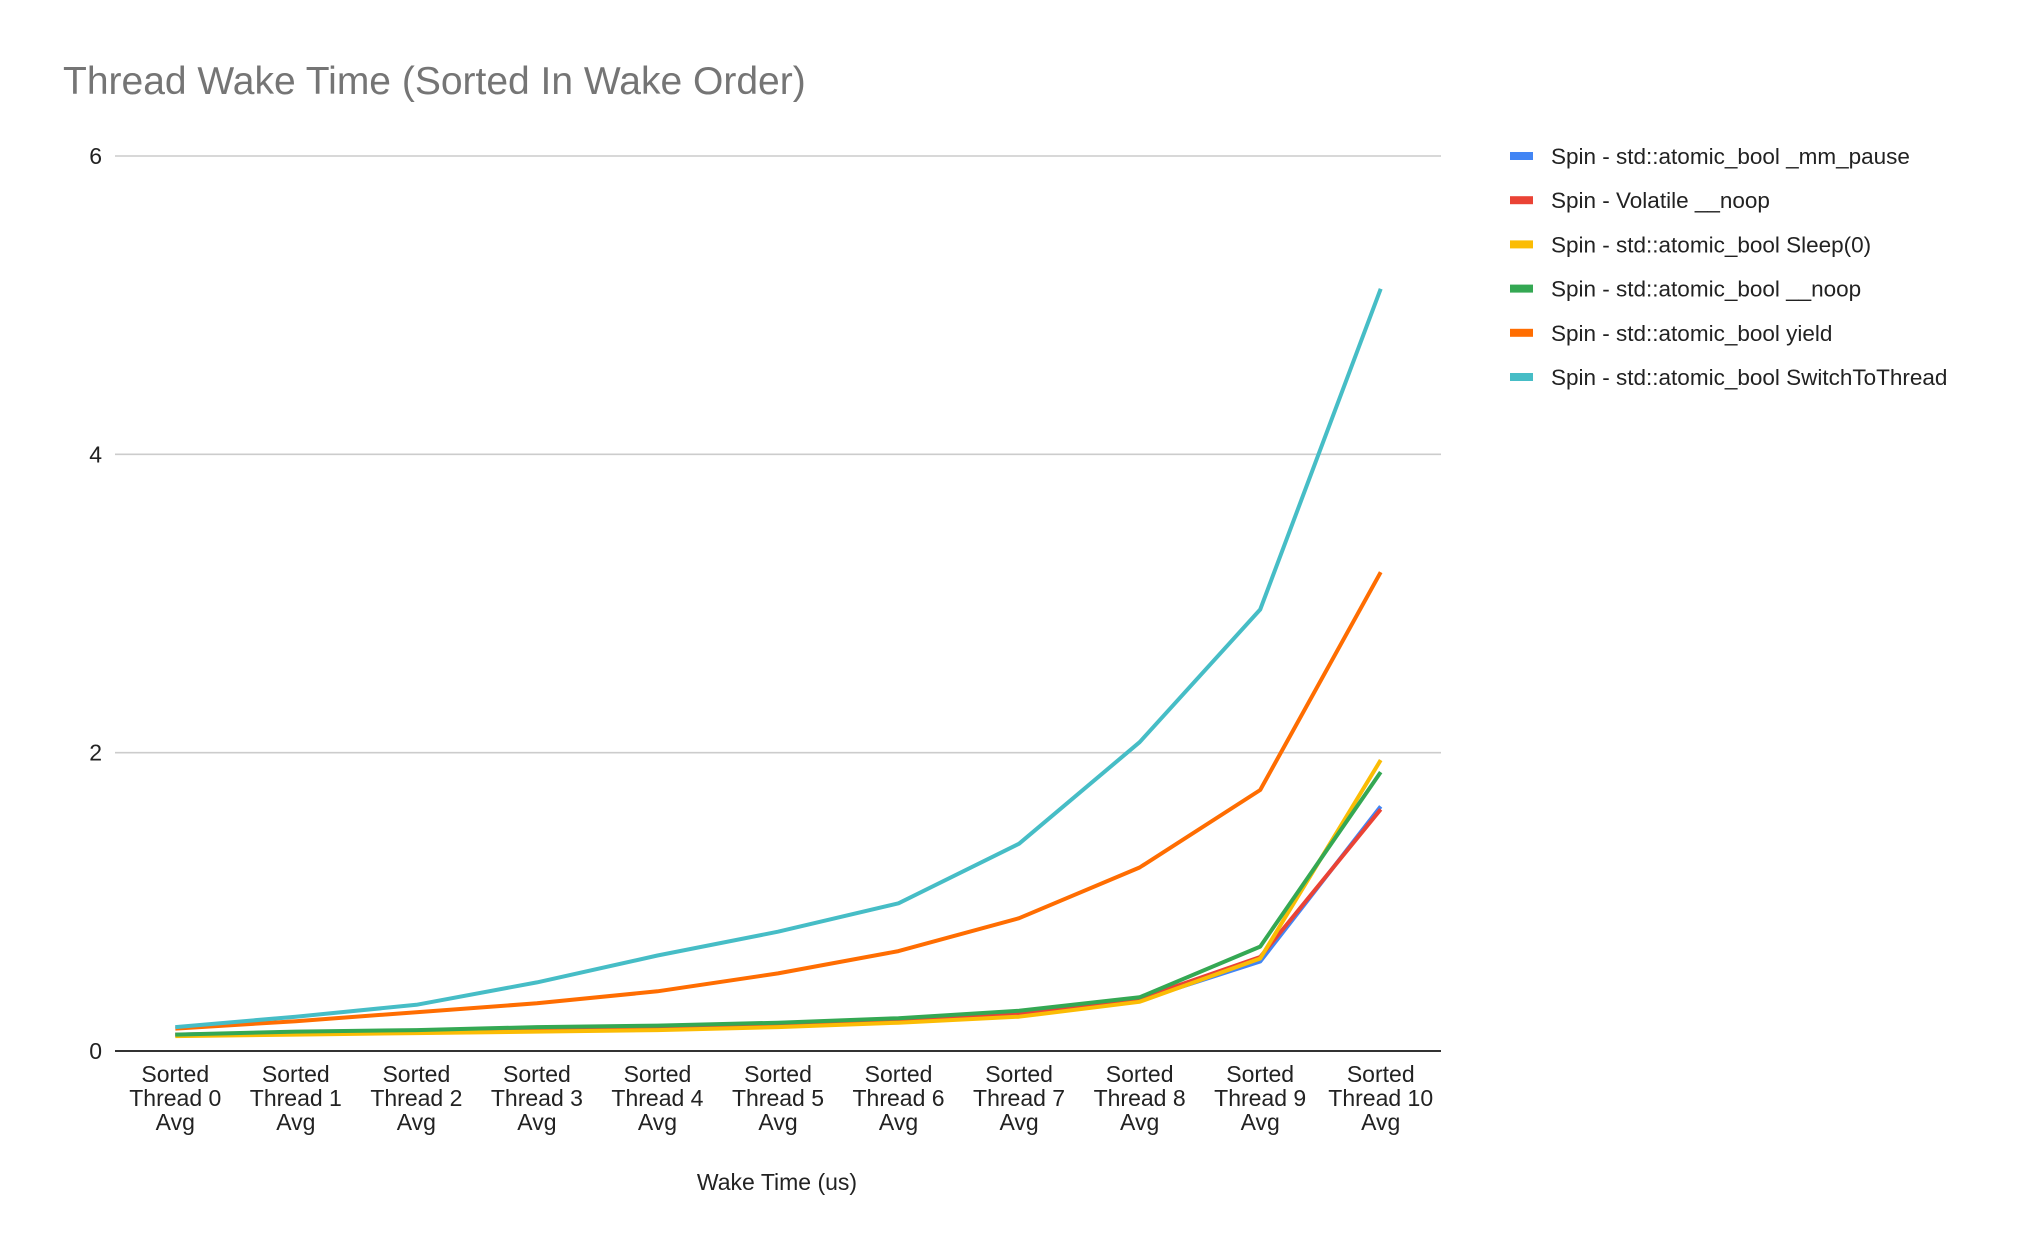 The width and height of the screenshot is (2036, 1258). What do you see at coordinates (95, 1051) in the screenshot?
I see `y-tick-label: 0` at bounding box center [95, 1051].